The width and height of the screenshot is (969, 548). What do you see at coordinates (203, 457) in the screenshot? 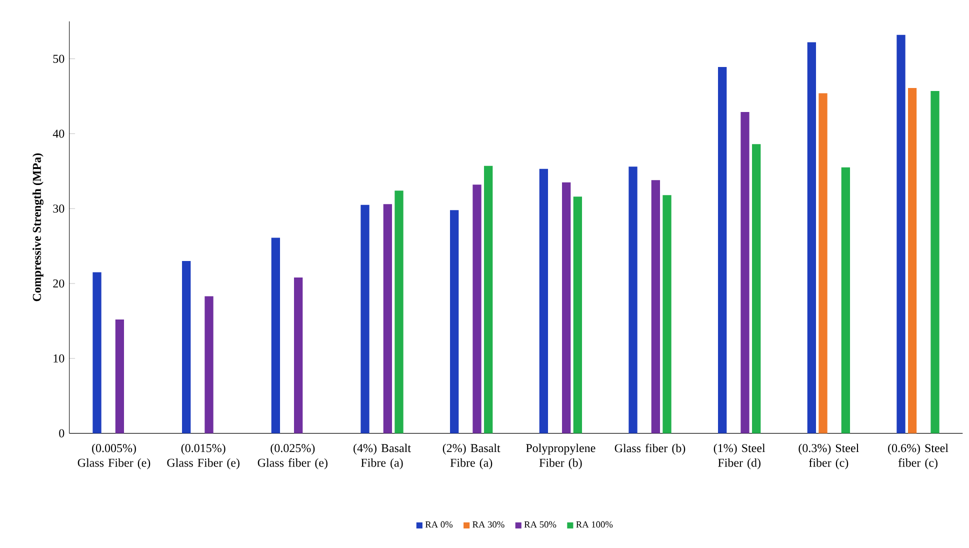
I see `x-tick-label: (0.015%) Glass Fiber (e)` at bounding box center [203, 457].